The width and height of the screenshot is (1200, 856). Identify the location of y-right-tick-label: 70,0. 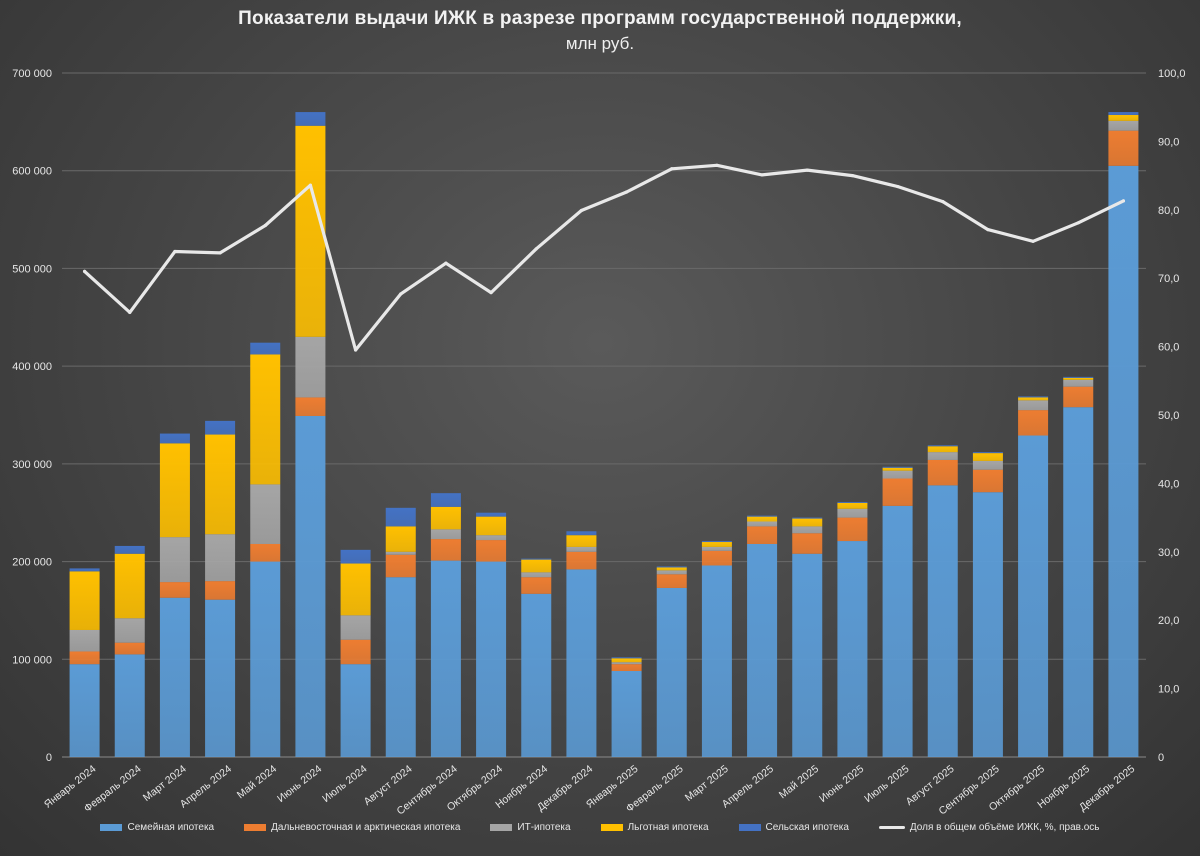
(1168, 279).